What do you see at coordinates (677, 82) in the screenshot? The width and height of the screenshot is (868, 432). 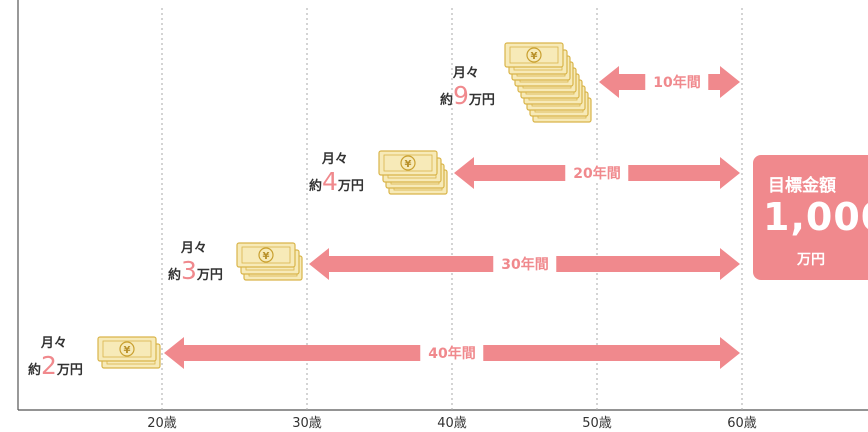 I see `period-label-10: 10年間` at bounding box center [677, 82].